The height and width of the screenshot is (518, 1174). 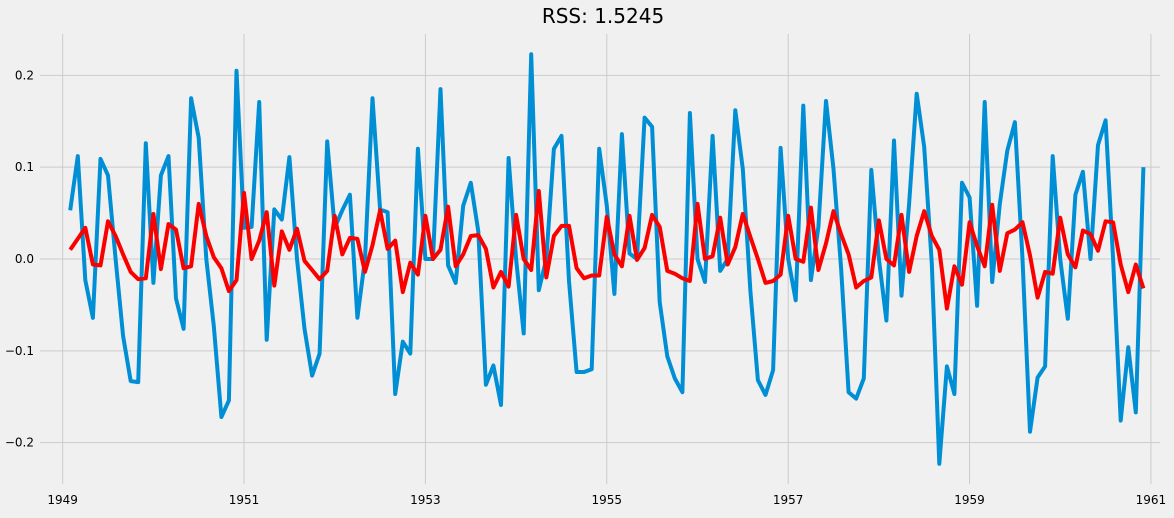 What do you see at coordinates (244, 500) in the screenshot?
I see `x-tick-label: 1951` at bounding box center [244, 500].